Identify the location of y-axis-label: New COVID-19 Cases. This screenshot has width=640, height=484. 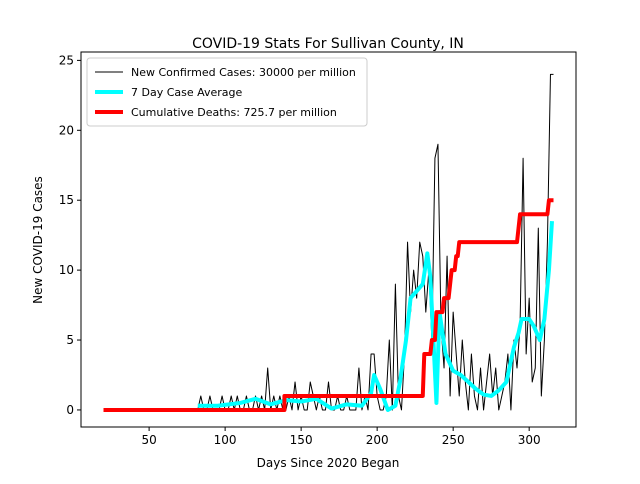
(38, 240).